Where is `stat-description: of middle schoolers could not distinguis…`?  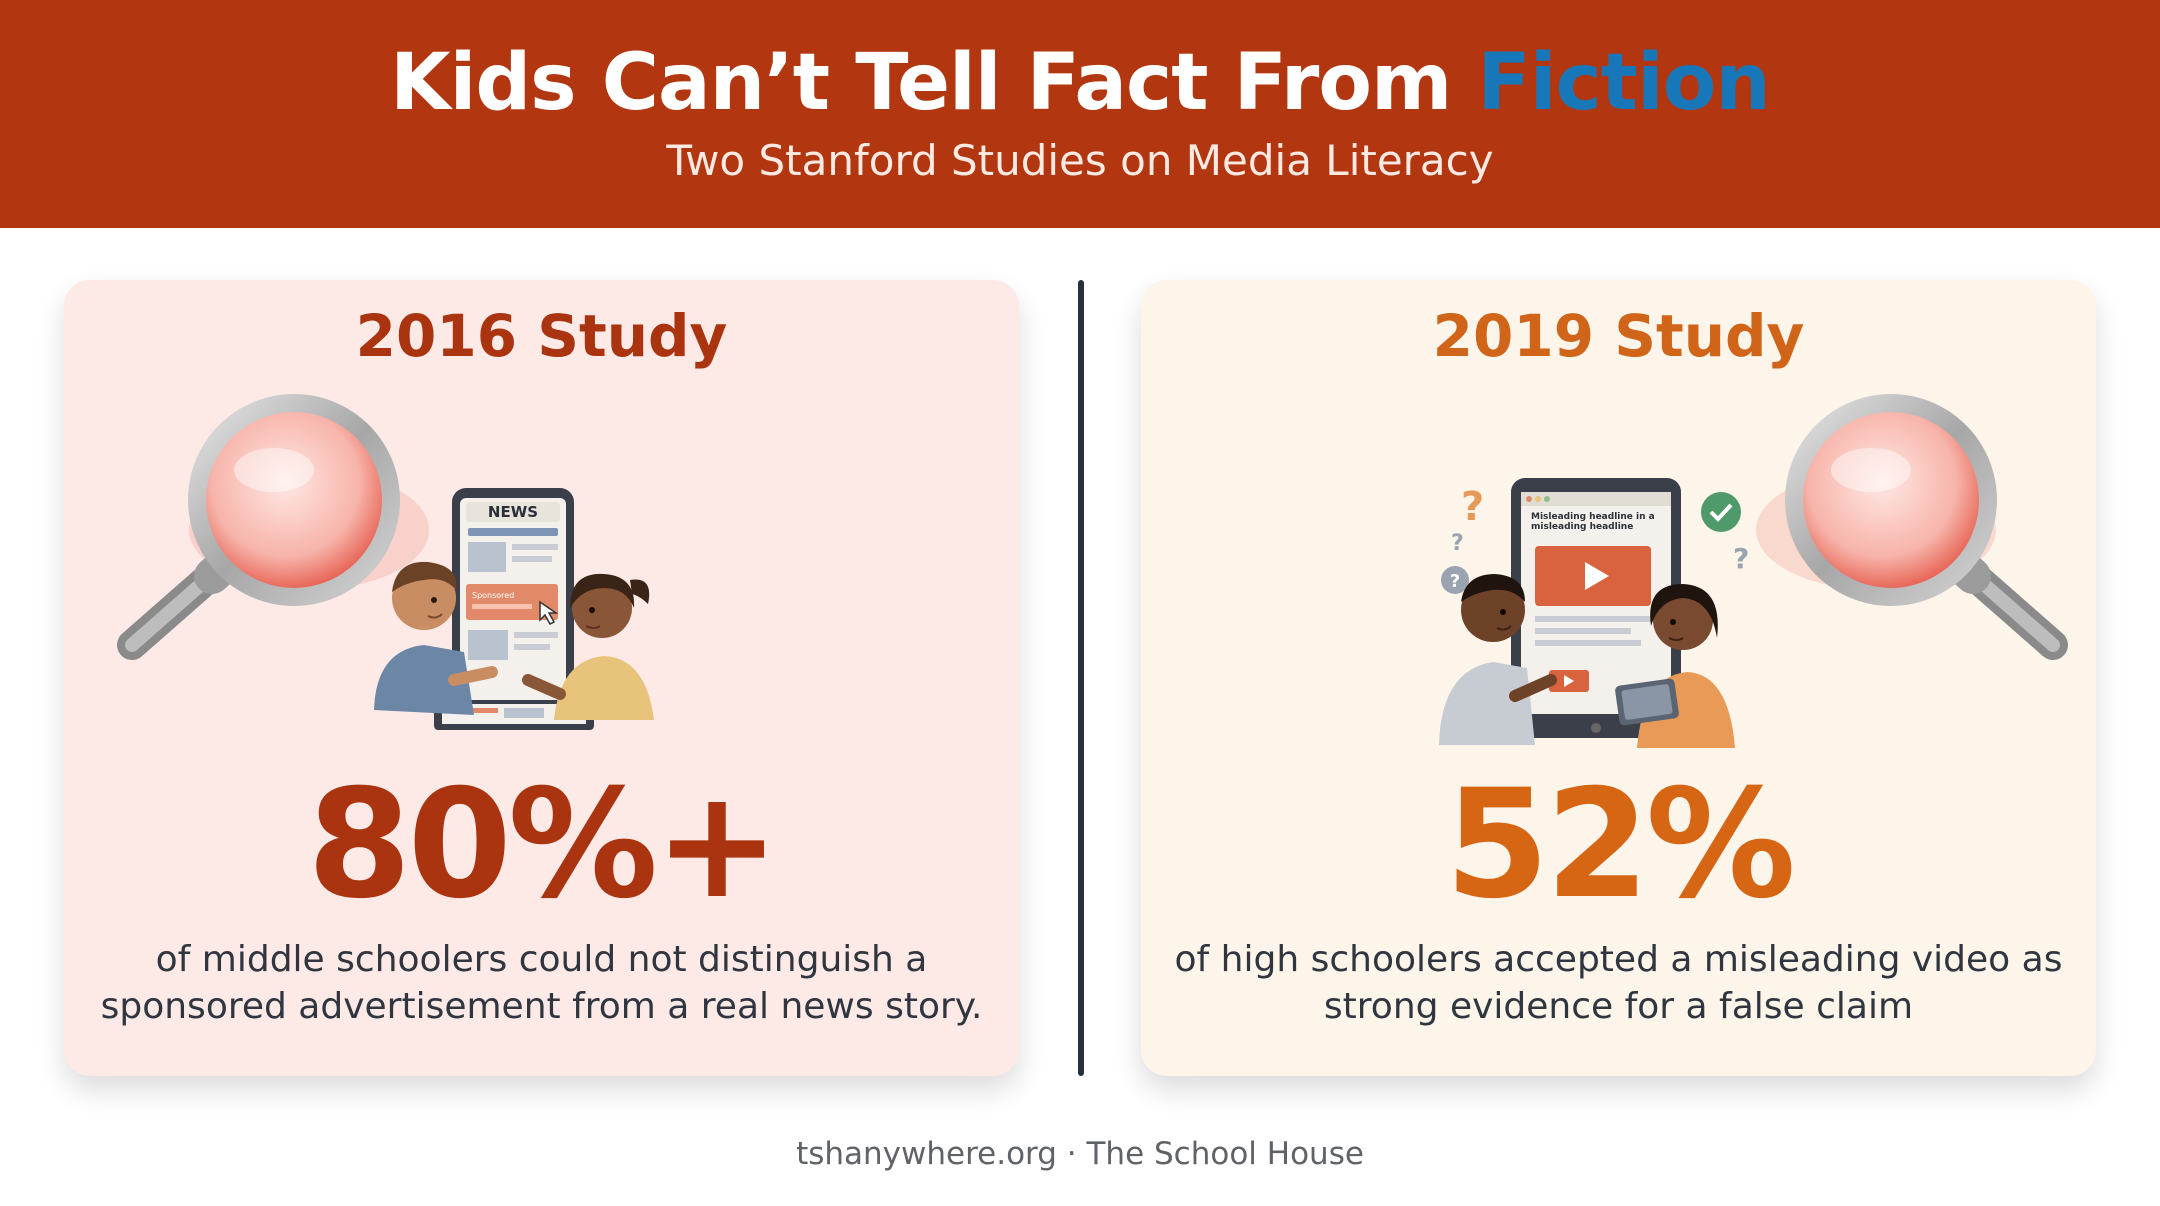 stat-description: of middle schoolers could not distinguis… is located at coordinates (541, 983).